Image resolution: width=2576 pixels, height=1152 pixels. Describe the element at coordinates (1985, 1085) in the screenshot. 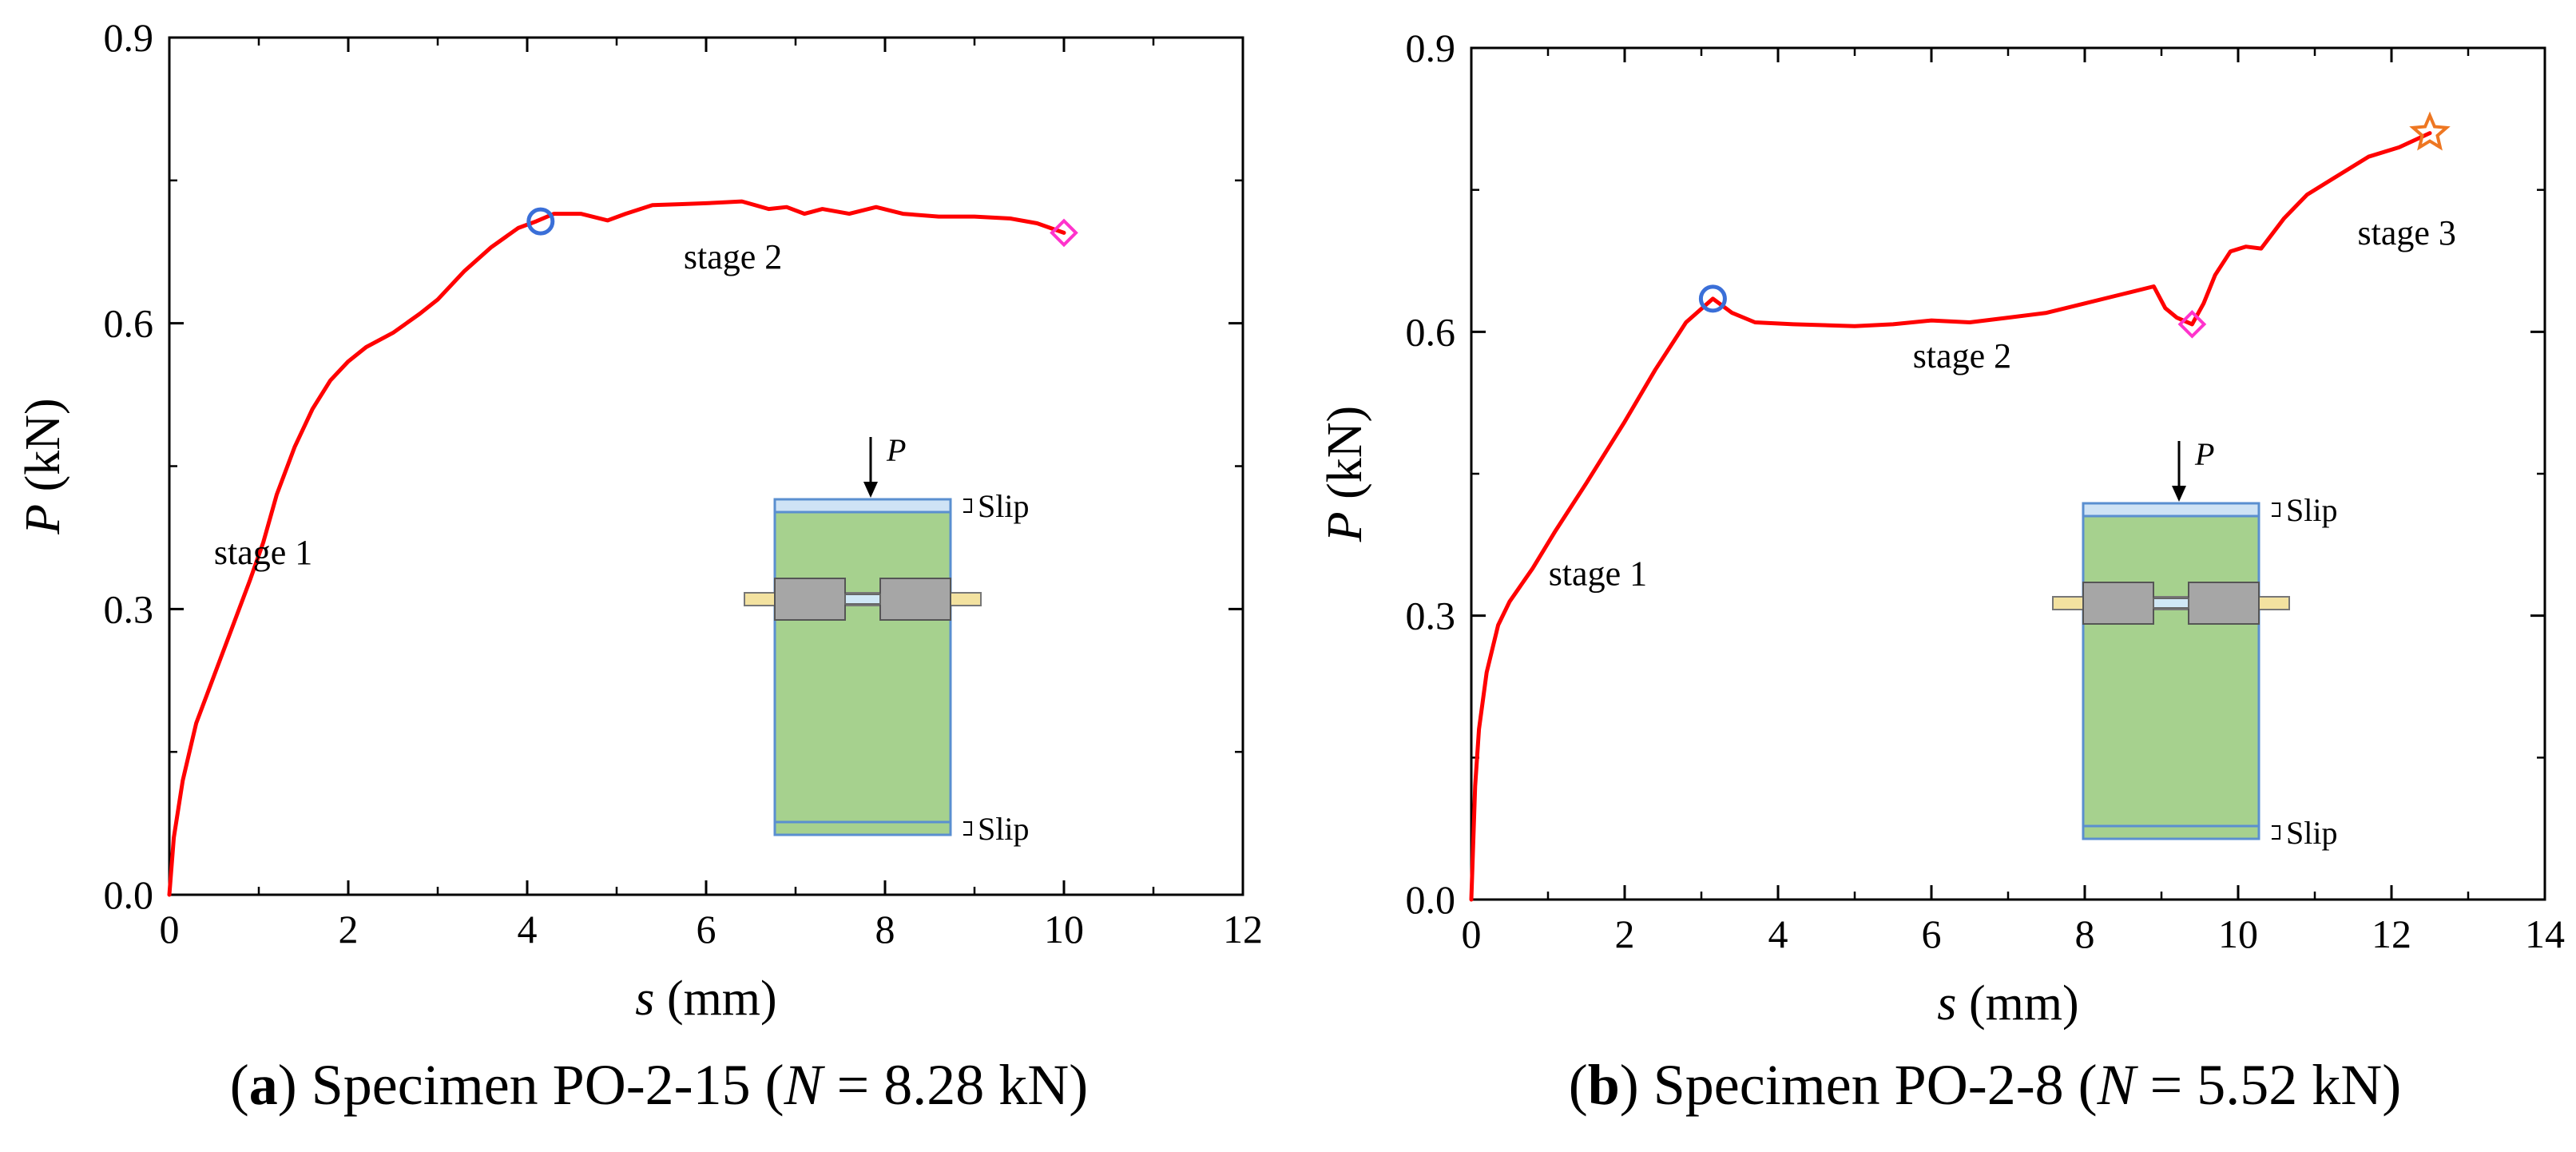

I see `panel-caption: (b) Specimen PO-2-8 (N = 5.52 kN)` at that location.